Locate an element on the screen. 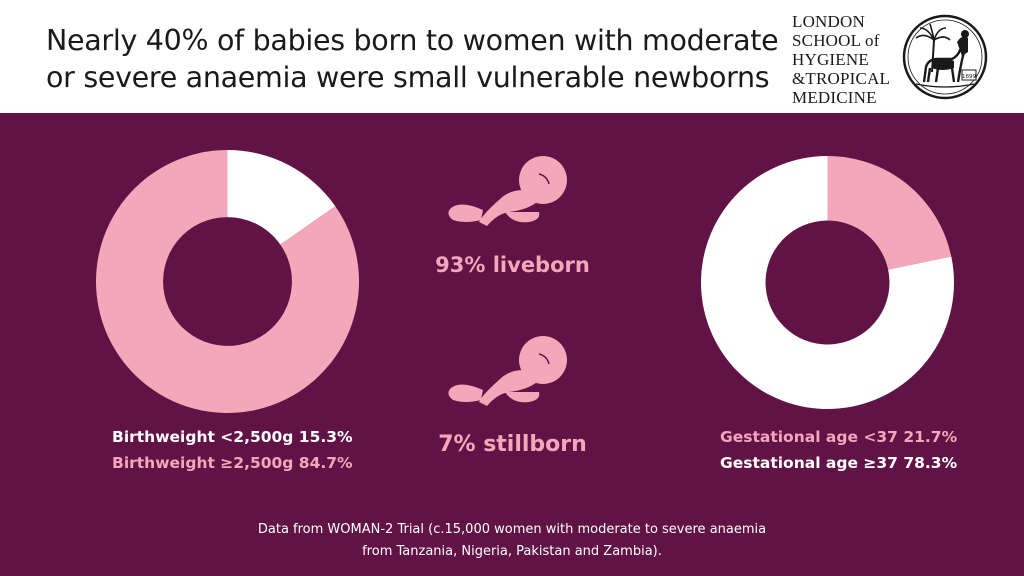 Image resolution: width=1024 pixels, height=576 pixels. liveborn-stat: 93% liveborn is located at coordinates (512, 265).